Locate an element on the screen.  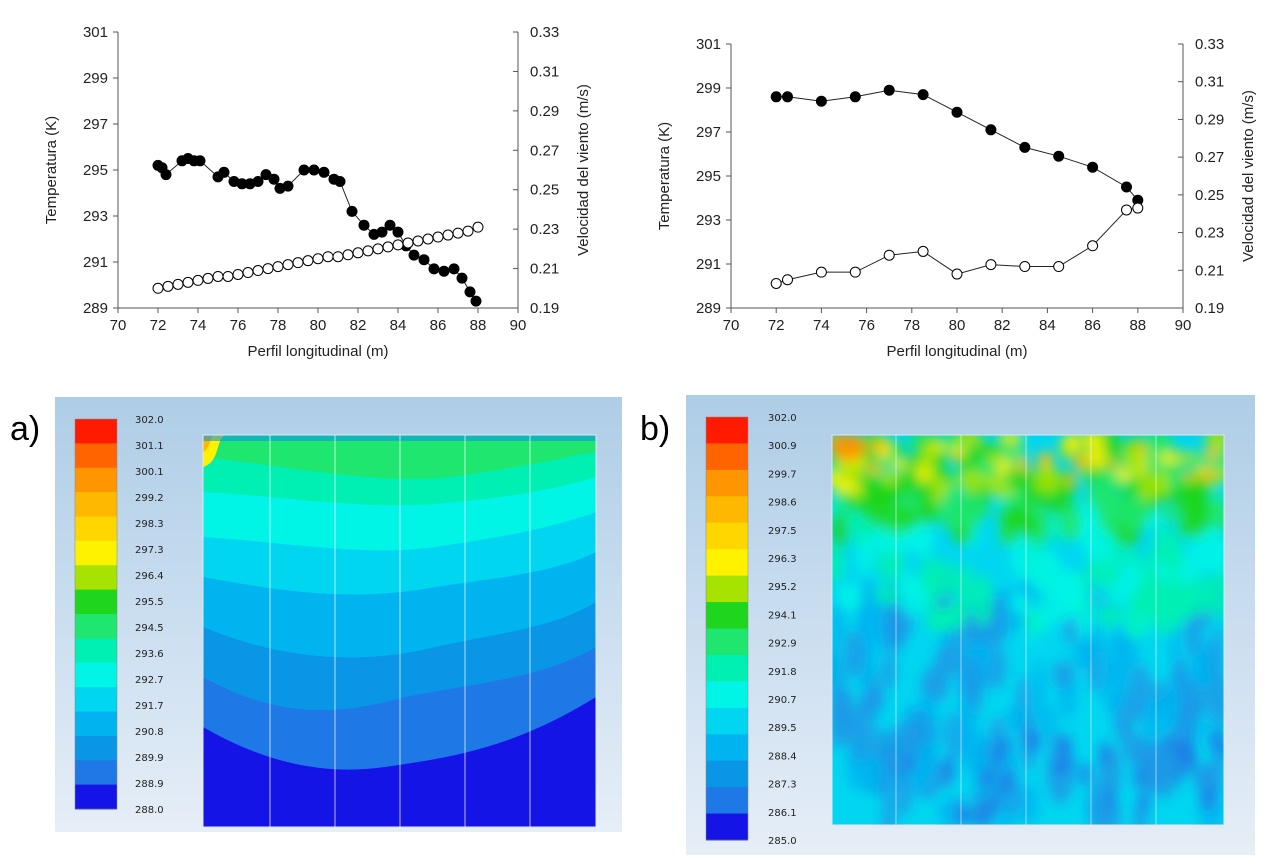
color-scale-label: 289.5 is located at coordinates (782, 728).